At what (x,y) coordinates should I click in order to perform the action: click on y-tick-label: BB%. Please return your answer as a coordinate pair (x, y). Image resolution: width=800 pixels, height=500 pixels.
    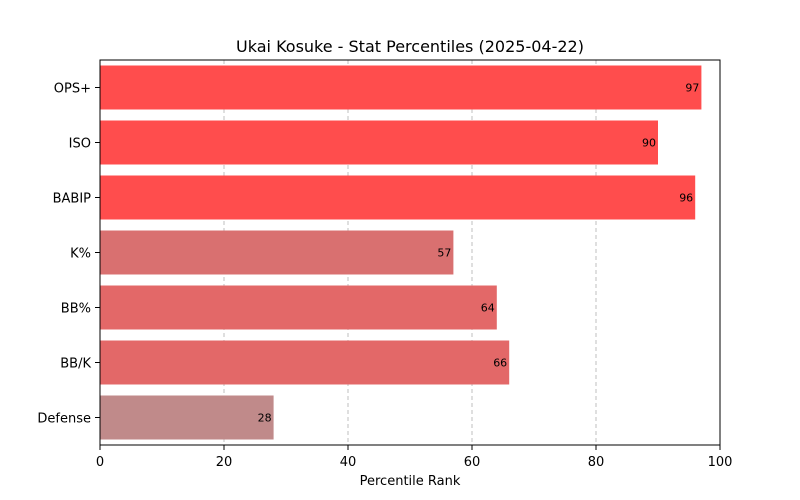
    Looking at the image, I should click on (76, 309).